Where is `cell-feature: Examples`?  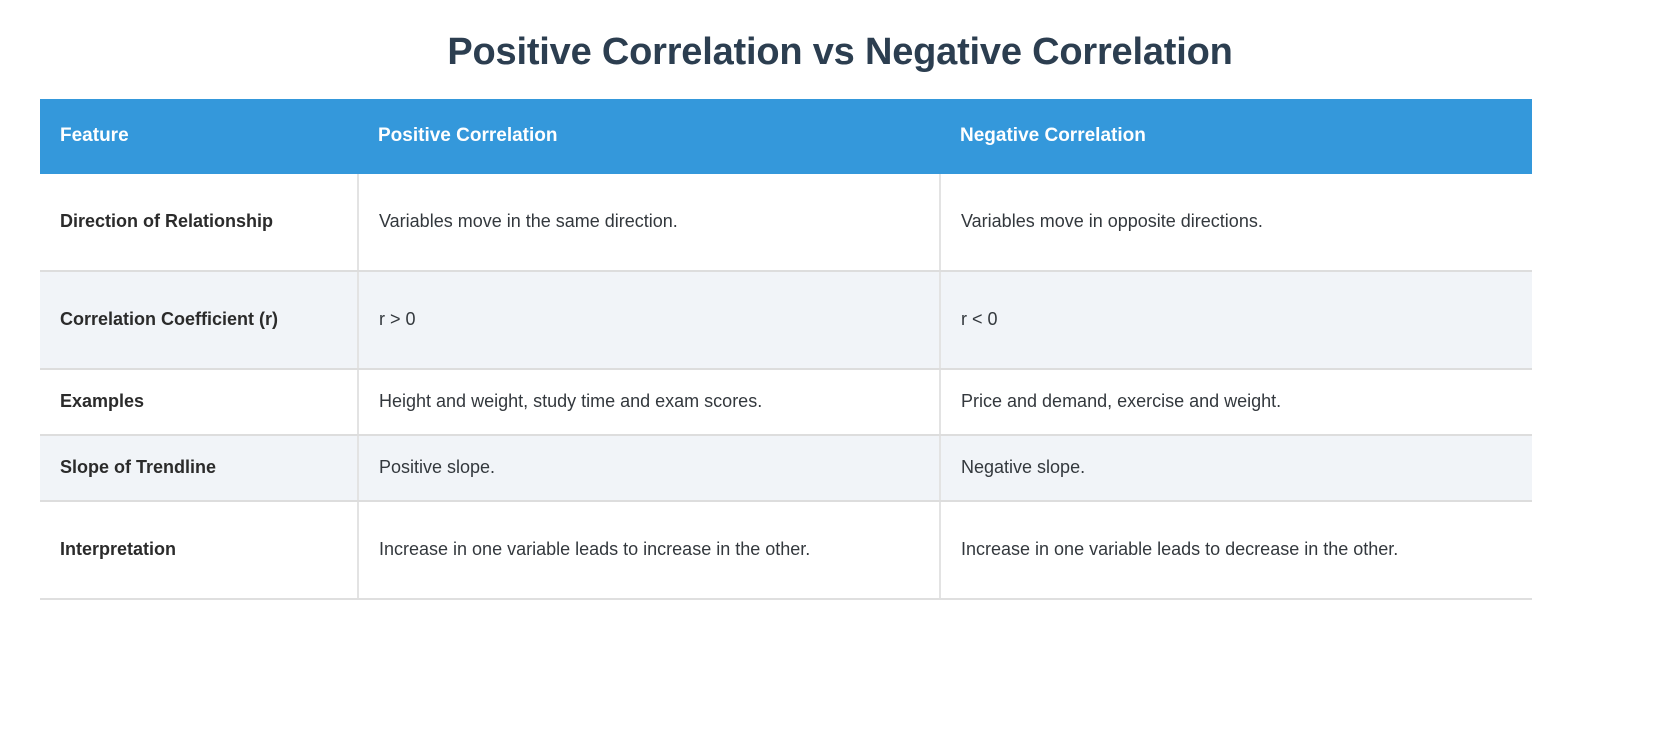
cell-feature: Examples is located at coordinates (199, 402).